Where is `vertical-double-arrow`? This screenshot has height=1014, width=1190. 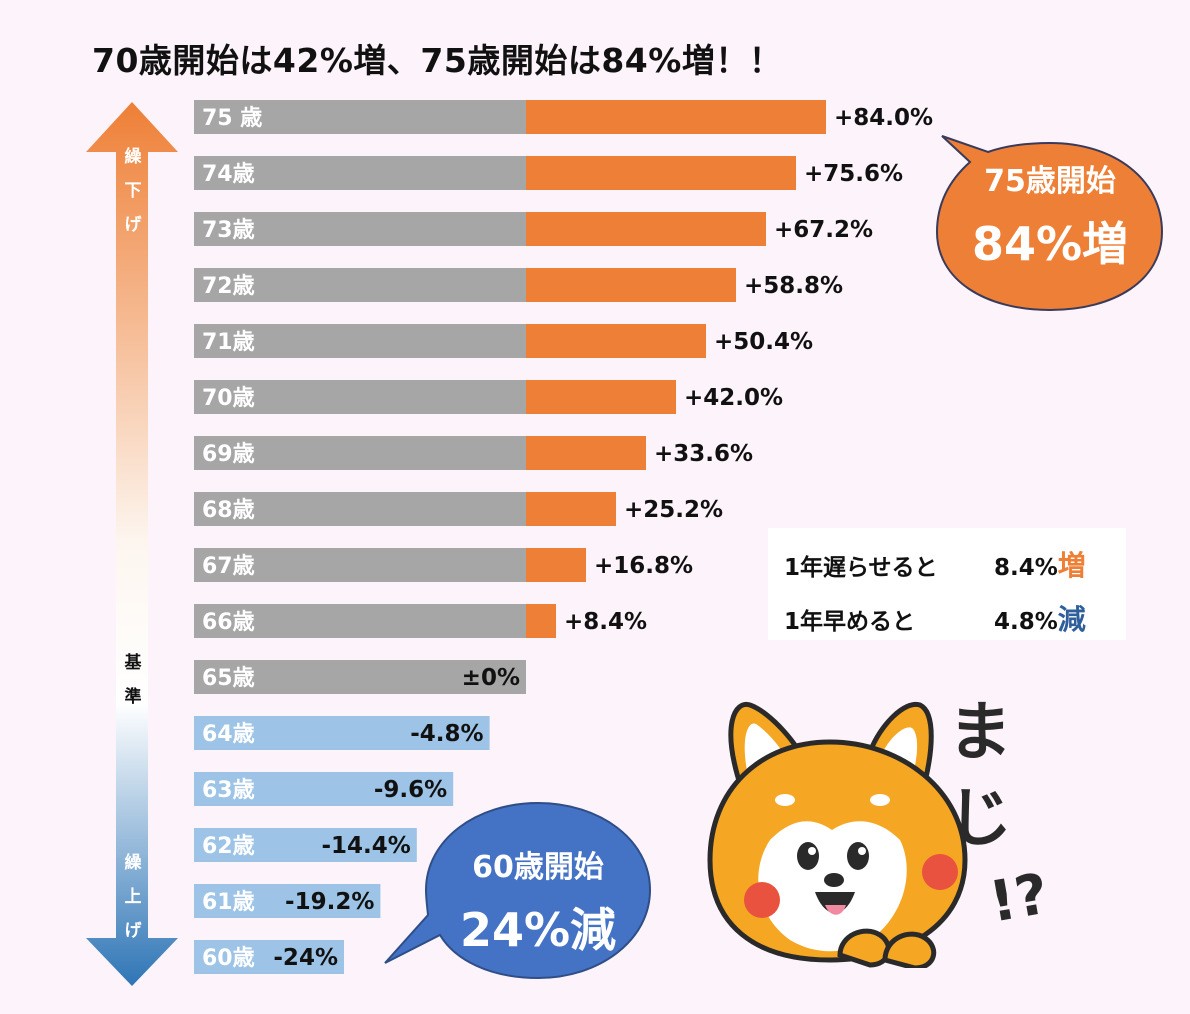 vertical-double-arrow is located at coordinates (132, 544).